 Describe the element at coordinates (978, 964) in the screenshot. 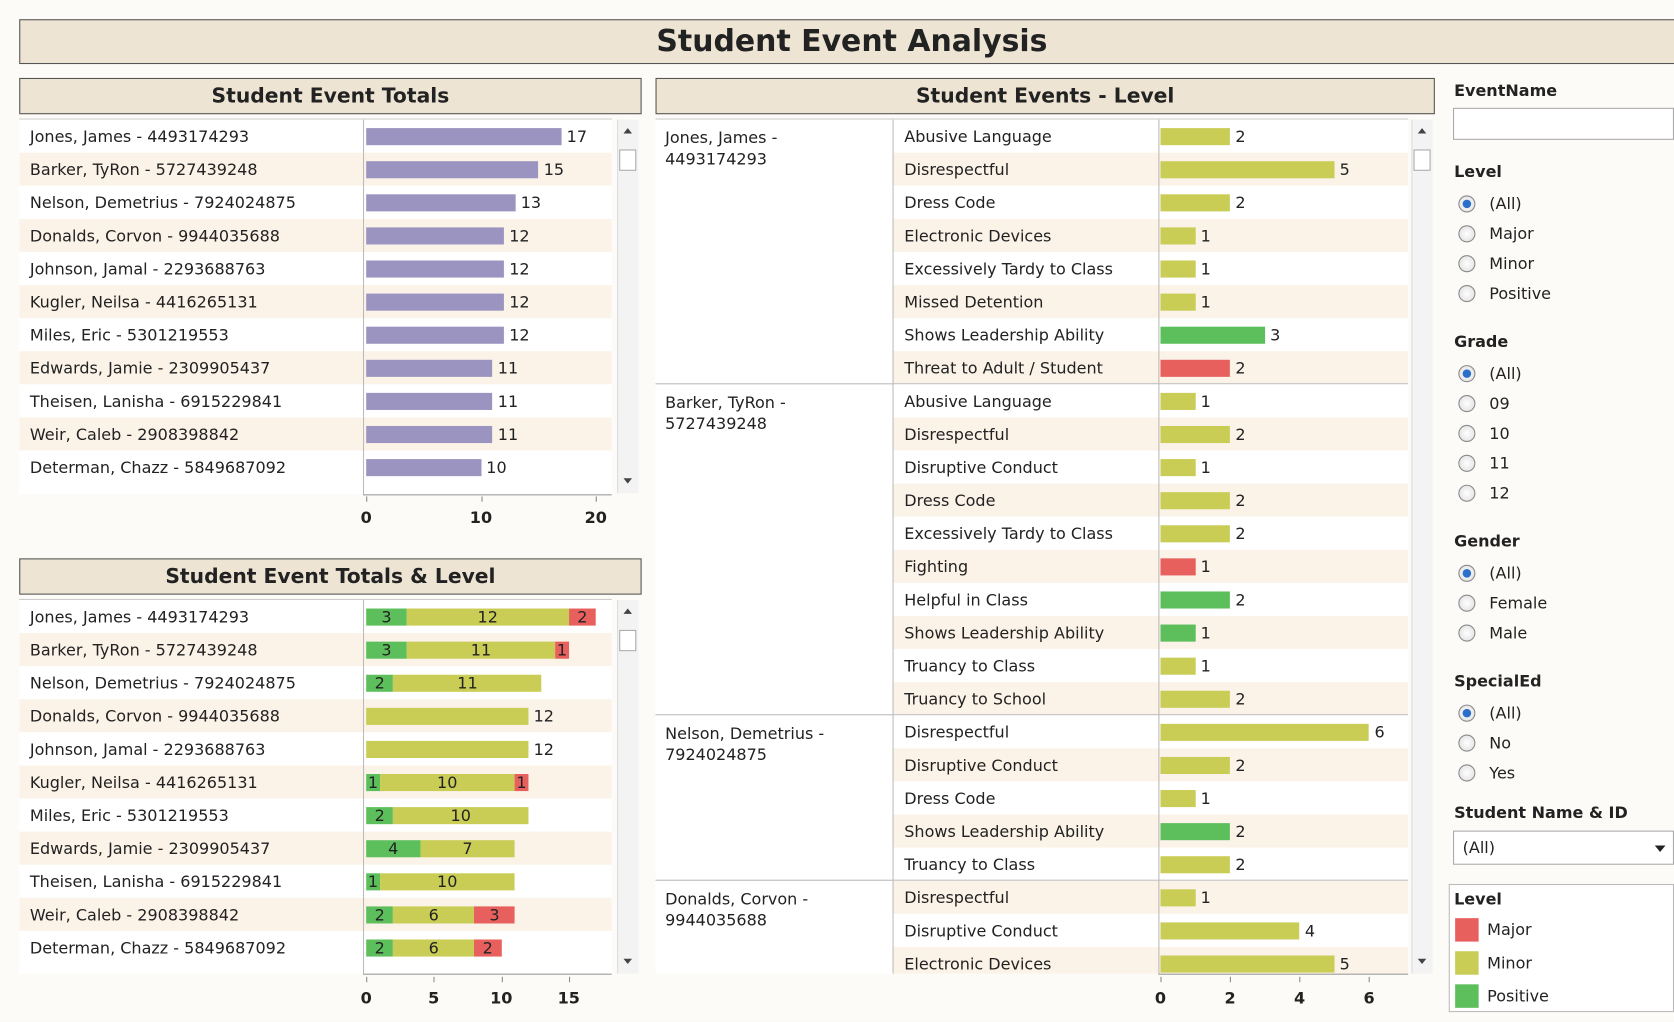

I see `event-name: Electronic Devices` at that location.